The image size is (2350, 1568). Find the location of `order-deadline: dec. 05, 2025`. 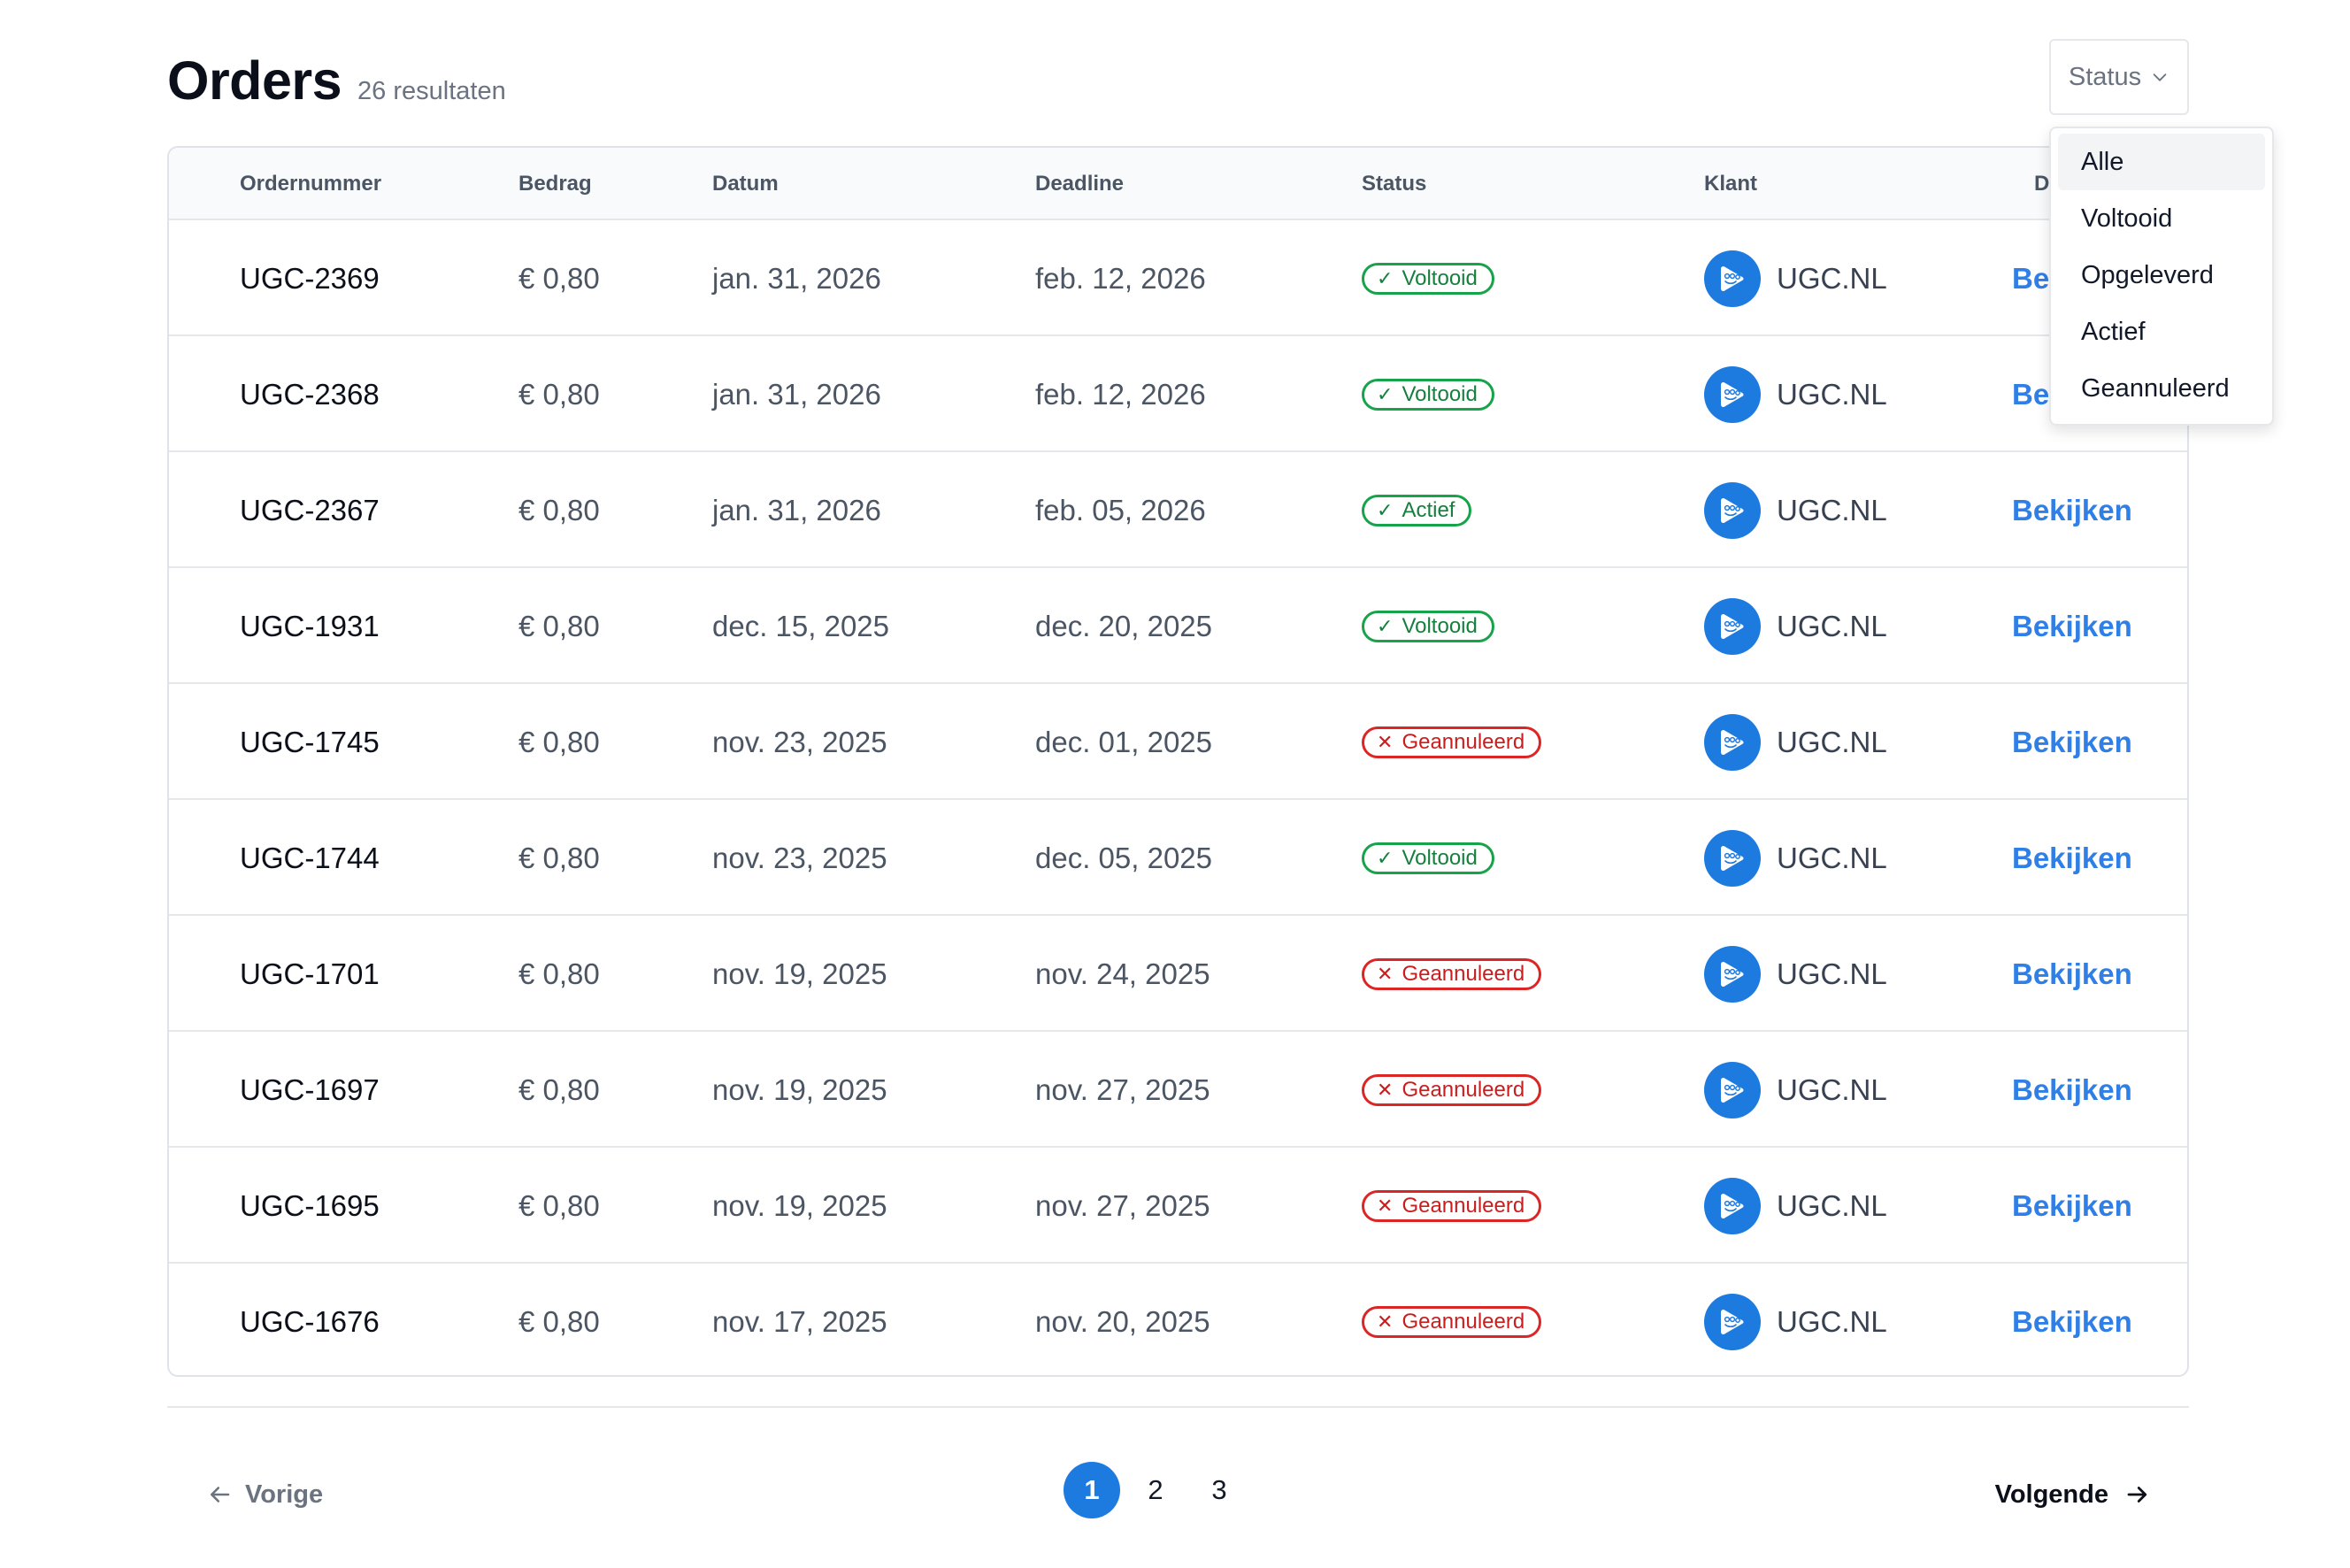

order-deadline: dec. 05, 2025 is located at coordinates (1123, 857).